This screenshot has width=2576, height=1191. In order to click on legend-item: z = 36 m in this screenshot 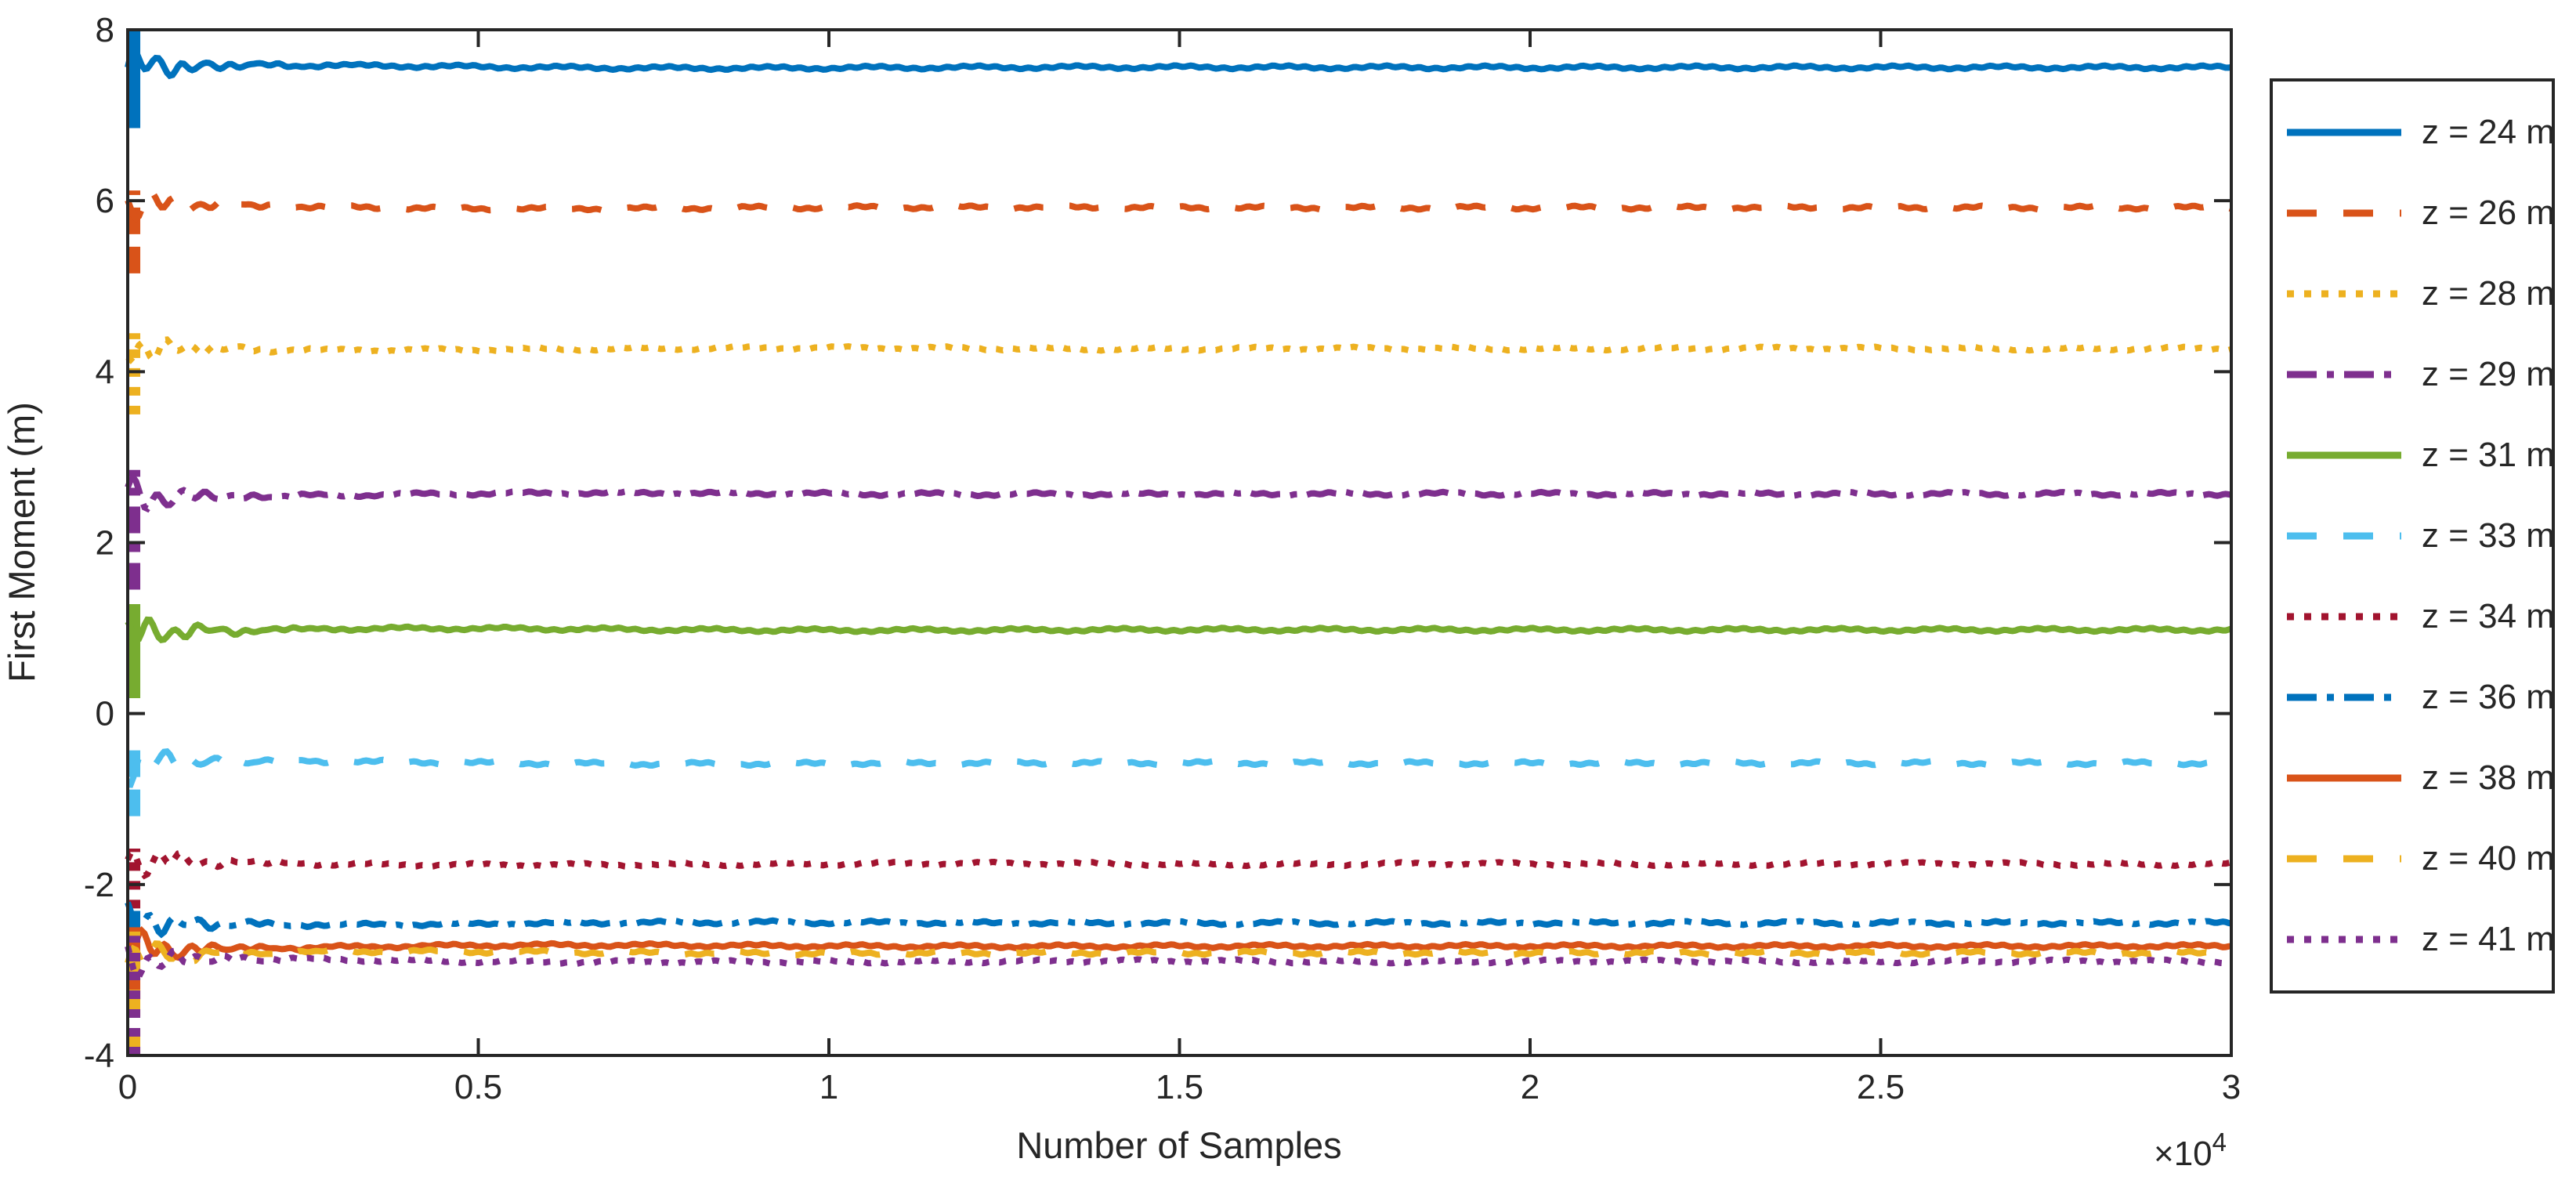, I will do `click(2414, 697)`.